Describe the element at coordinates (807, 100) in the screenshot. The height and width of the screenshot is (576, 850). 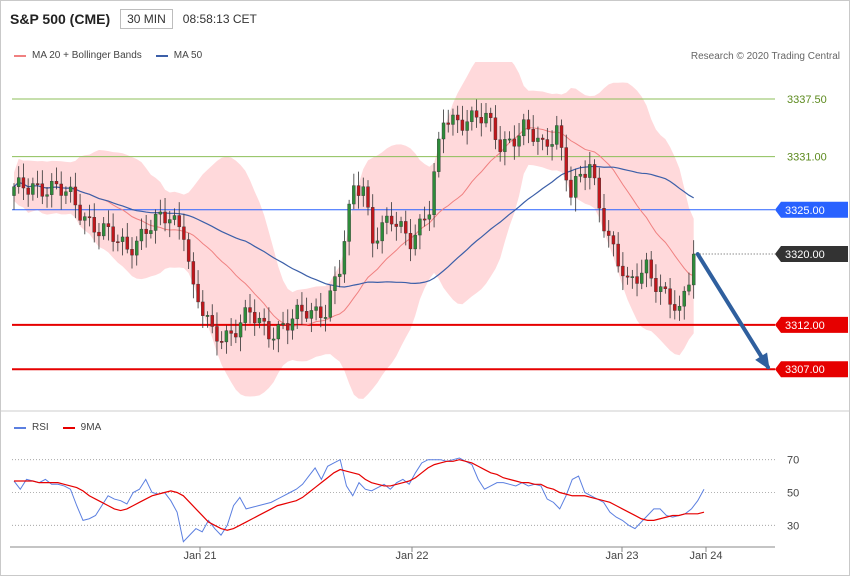
I see `price-tag-3337-50: 3337.50` at that location.